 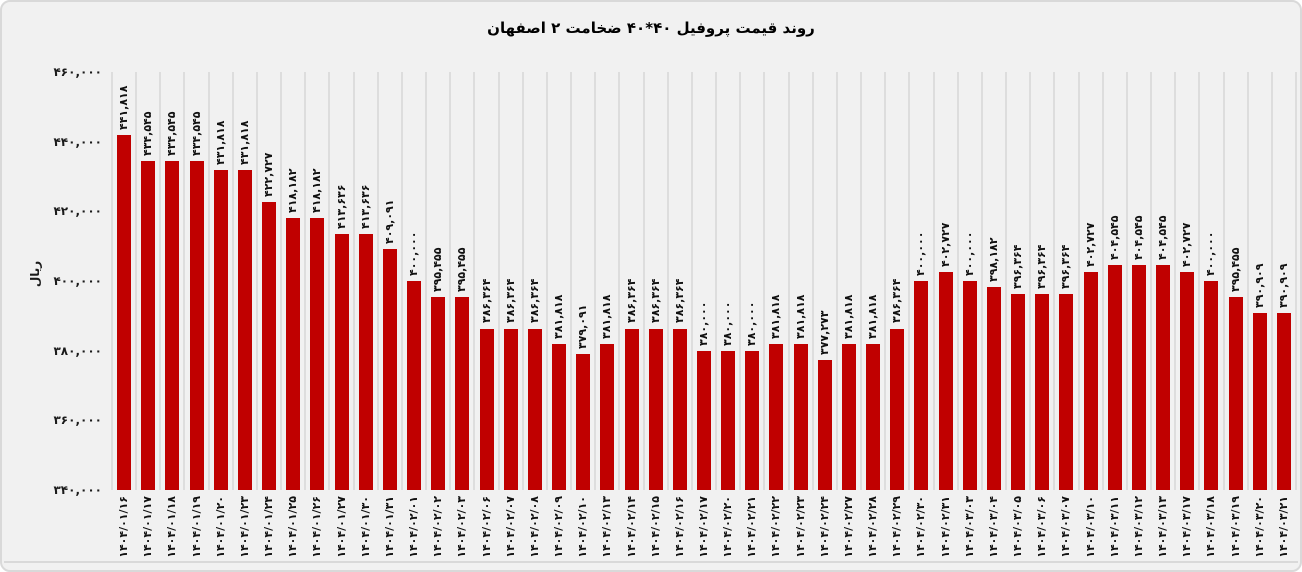 I want to click on x-date-label: ۱۴۰۴/۰۳/۰۳, so click(x=969, y=527).